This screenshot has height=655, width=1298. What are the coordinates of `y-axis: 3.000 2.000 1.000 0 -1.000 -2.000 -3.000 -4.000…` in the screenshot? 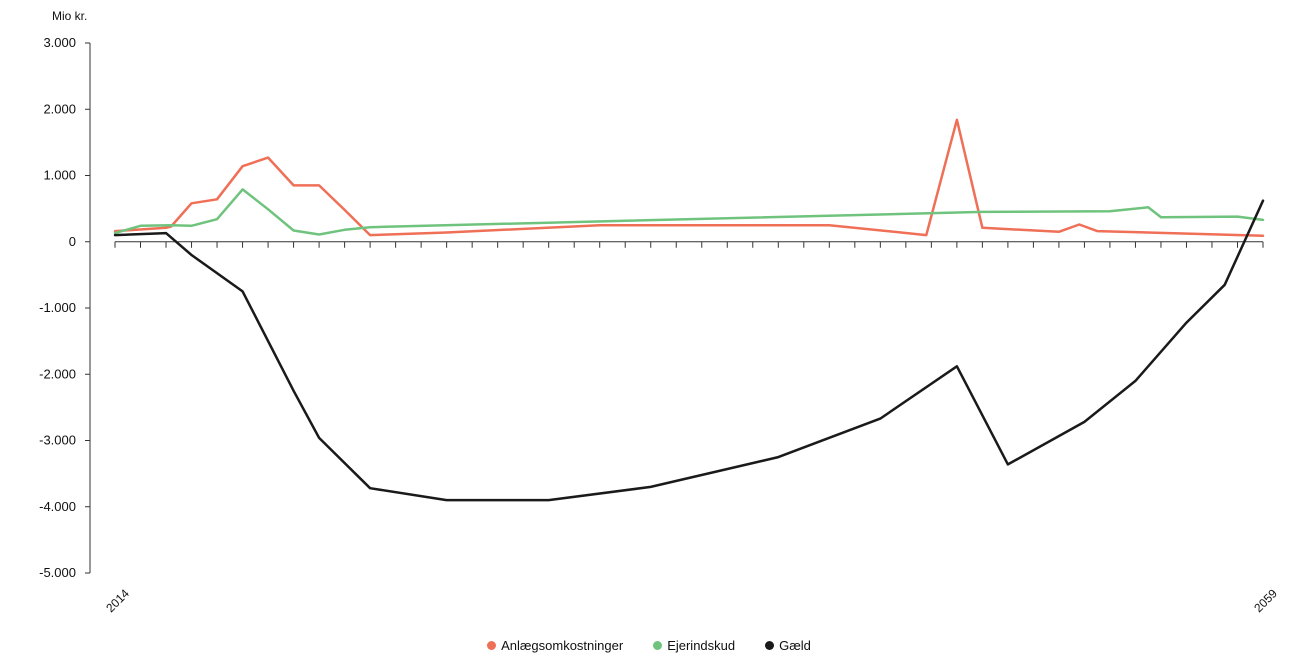 It's located at (65, 307).